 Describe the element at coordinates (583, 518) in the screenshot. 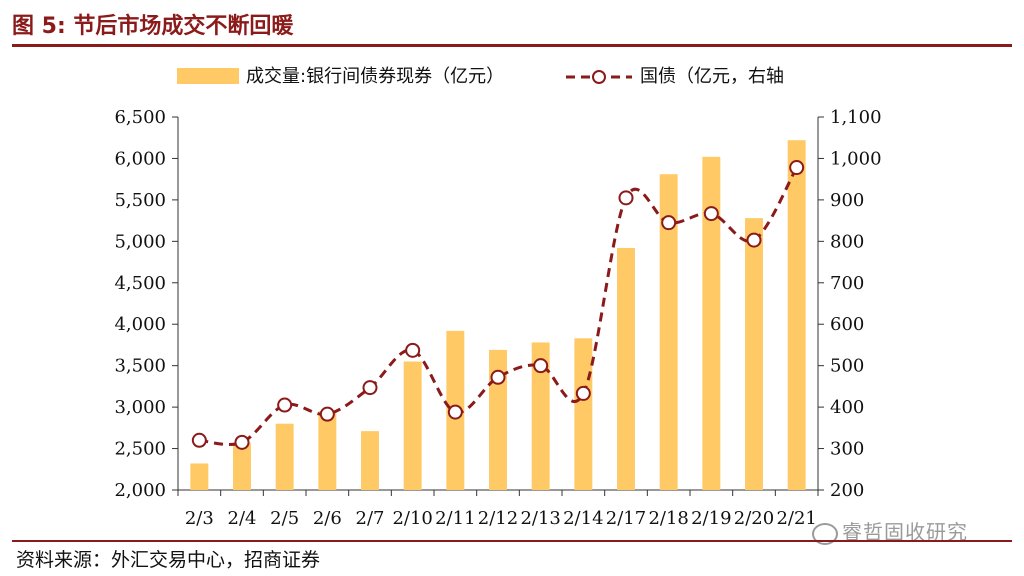

I see `x-tick-label: 2/14` at that location.